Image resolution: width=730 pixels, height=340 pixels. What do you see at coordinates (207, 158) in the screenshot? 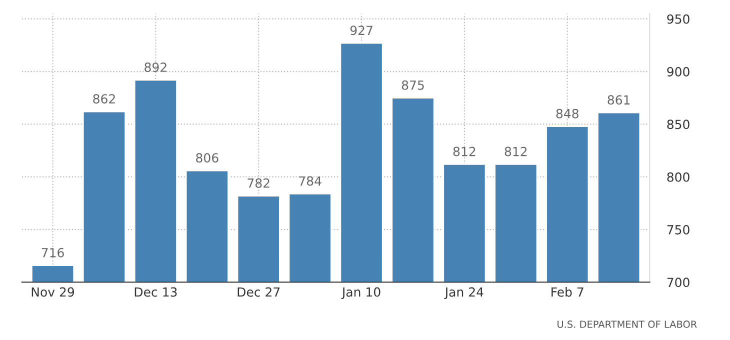
I see `data-label: 806` at bounding box center [207, 158].